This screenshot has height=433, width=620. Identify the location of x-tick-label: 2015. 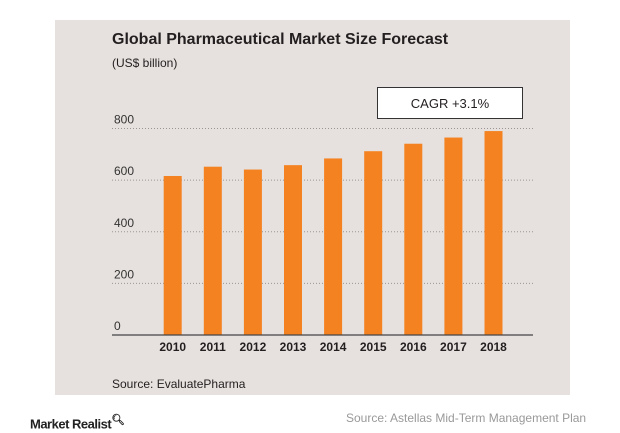
(373, 347).